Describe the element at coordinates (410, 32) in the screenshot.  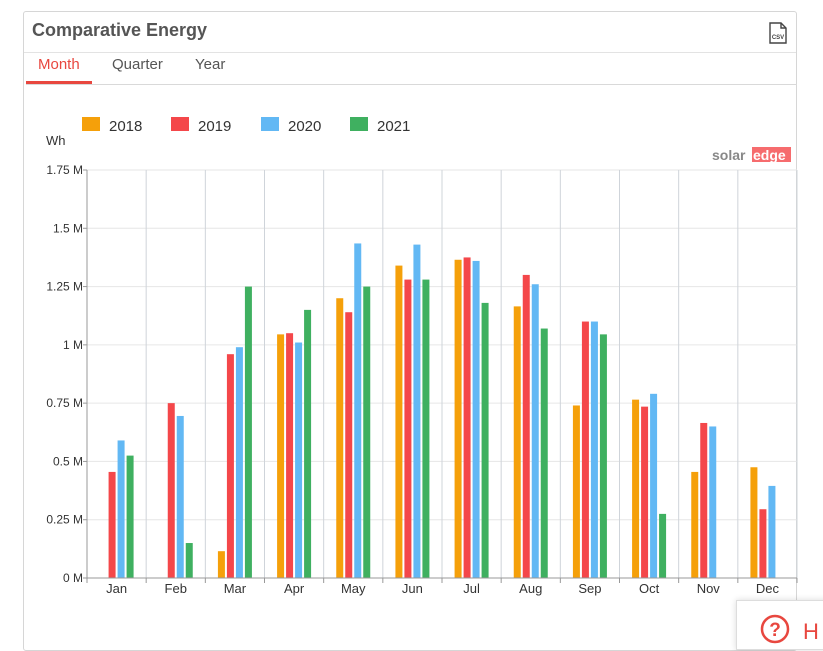
I see `panel-header: Comparative Energy CSV` at that location.